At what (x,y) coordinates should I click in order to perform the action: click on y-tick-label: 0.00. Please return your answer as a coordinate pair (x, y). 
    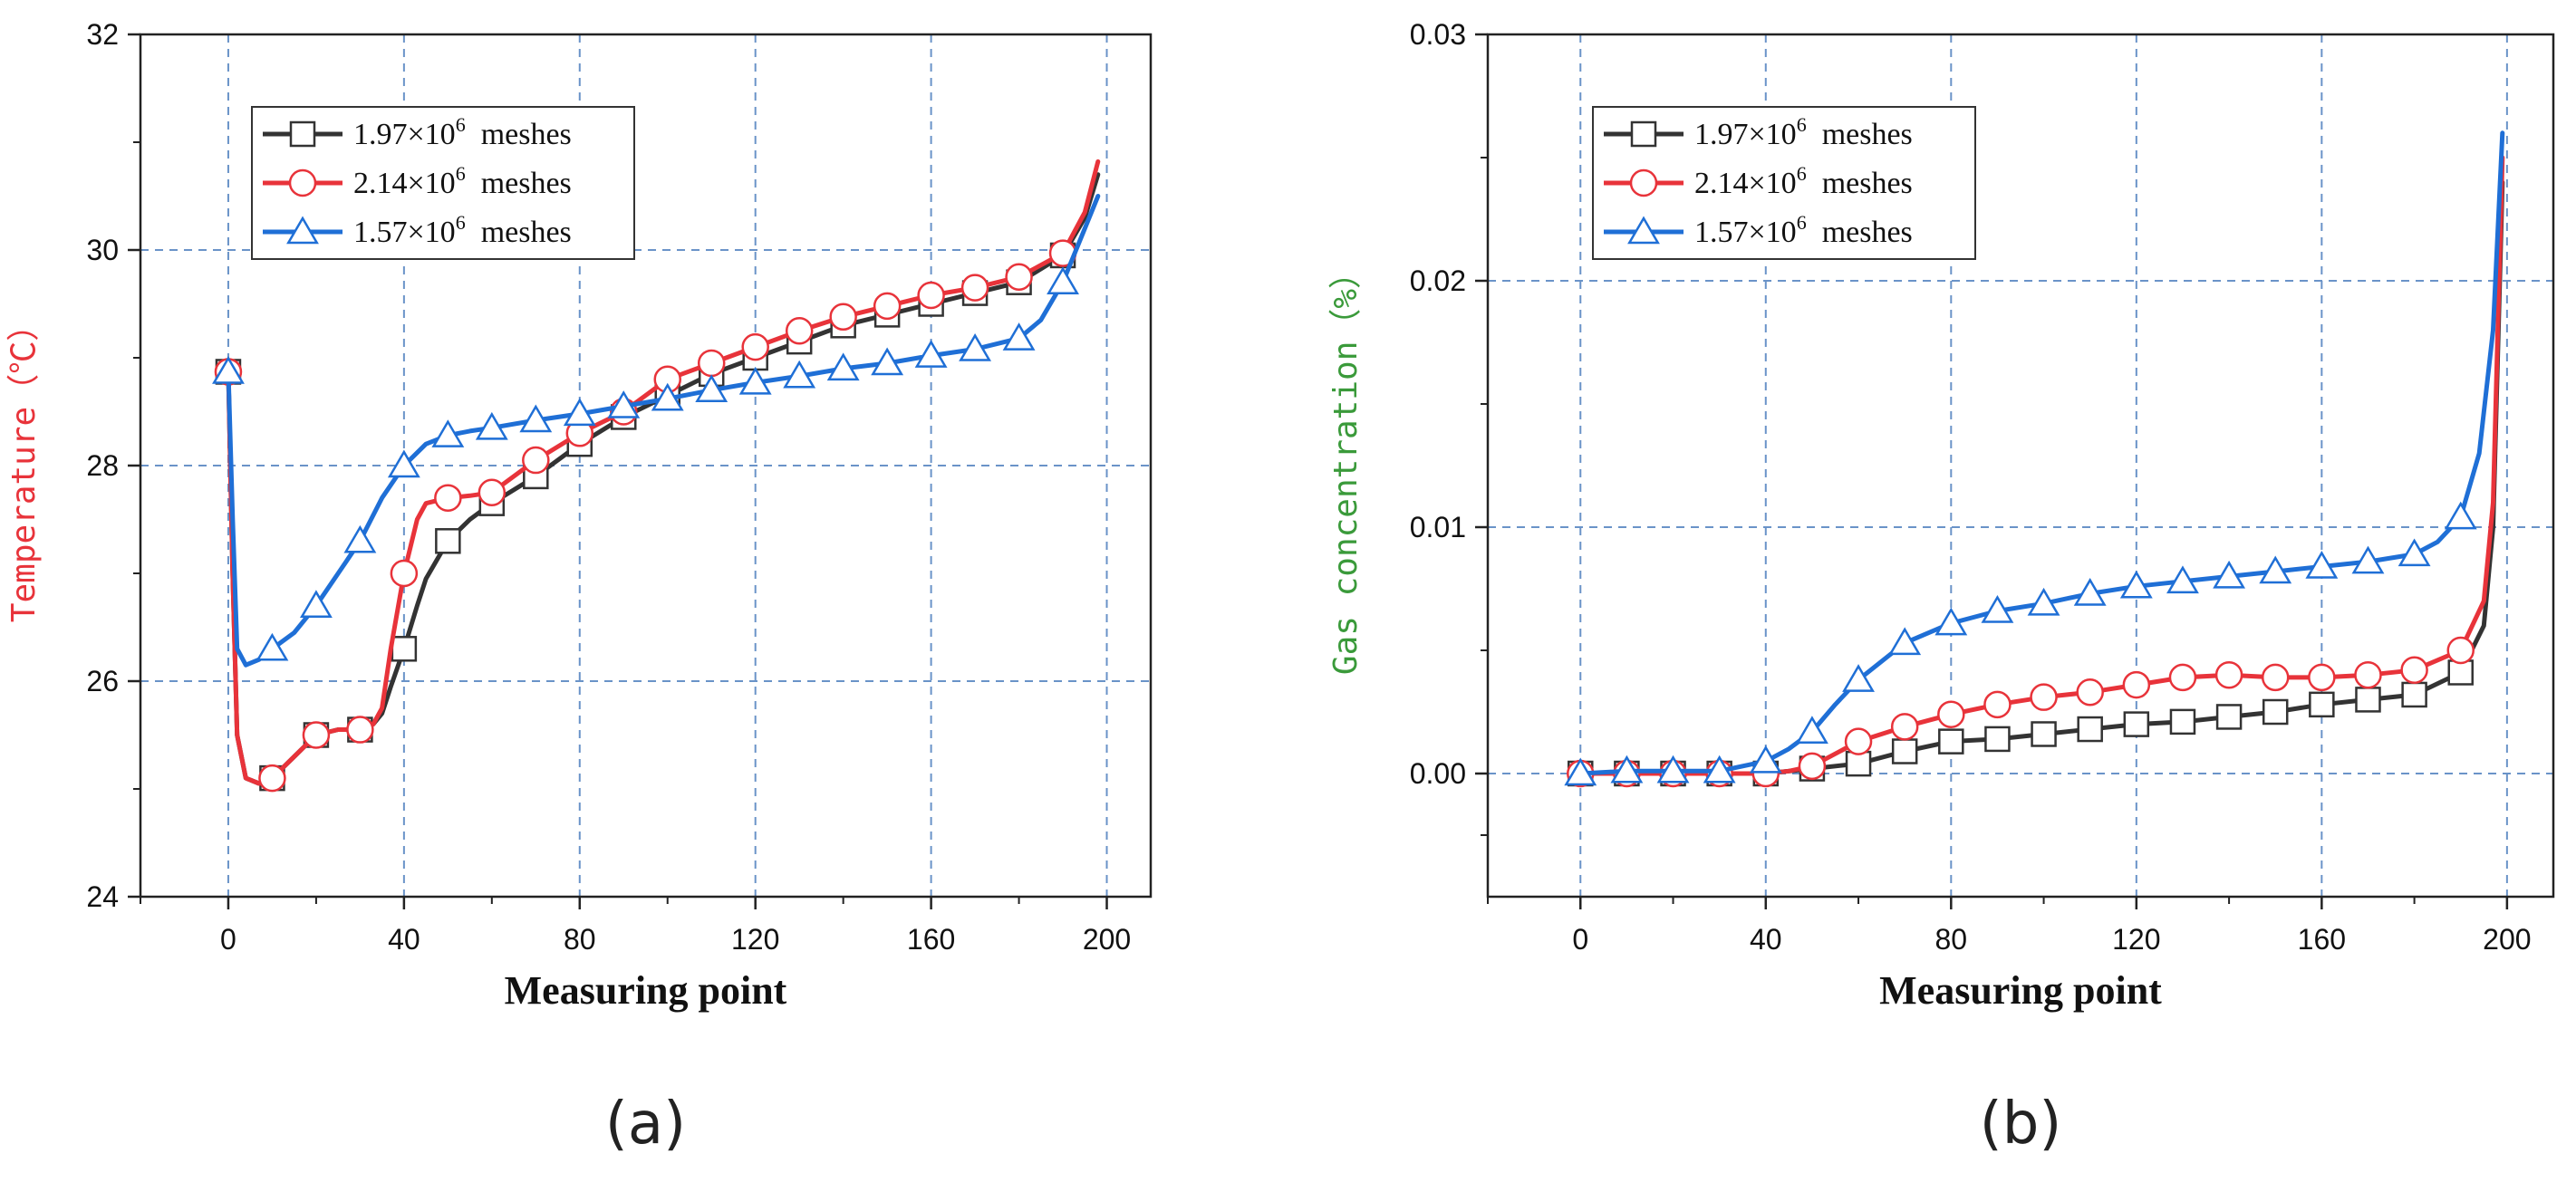
    Looking at the image, I should click on (1438, 773).